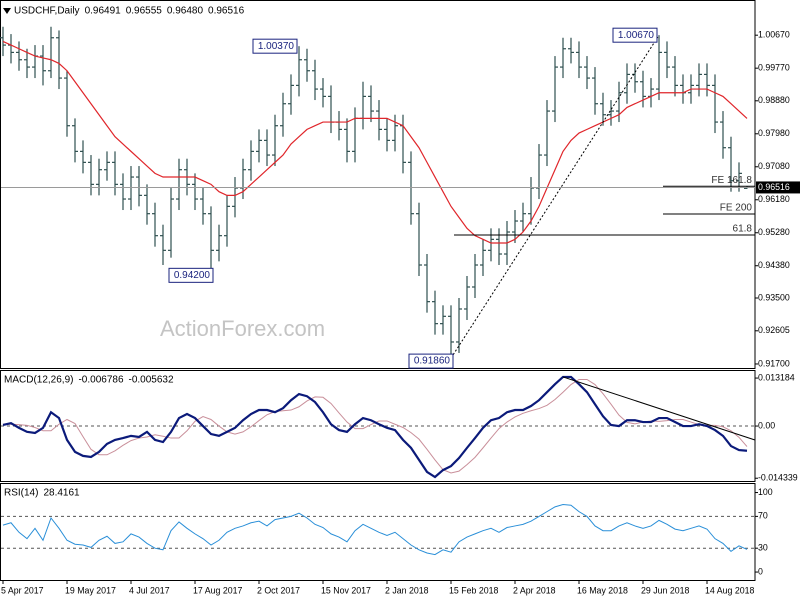  What do you see at coordinates (38, 380) in the screenshot?
I see `indicator-title: MACD(12,26,9)` at bounding box center [38, 380].